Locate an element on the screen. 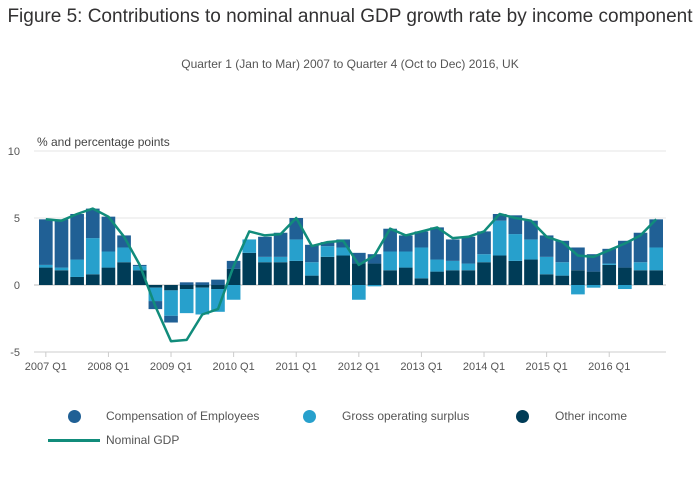 The height and width of the screenshot is (502, 700). legend-line-gdp-icon is located at coordinates (74, 440).